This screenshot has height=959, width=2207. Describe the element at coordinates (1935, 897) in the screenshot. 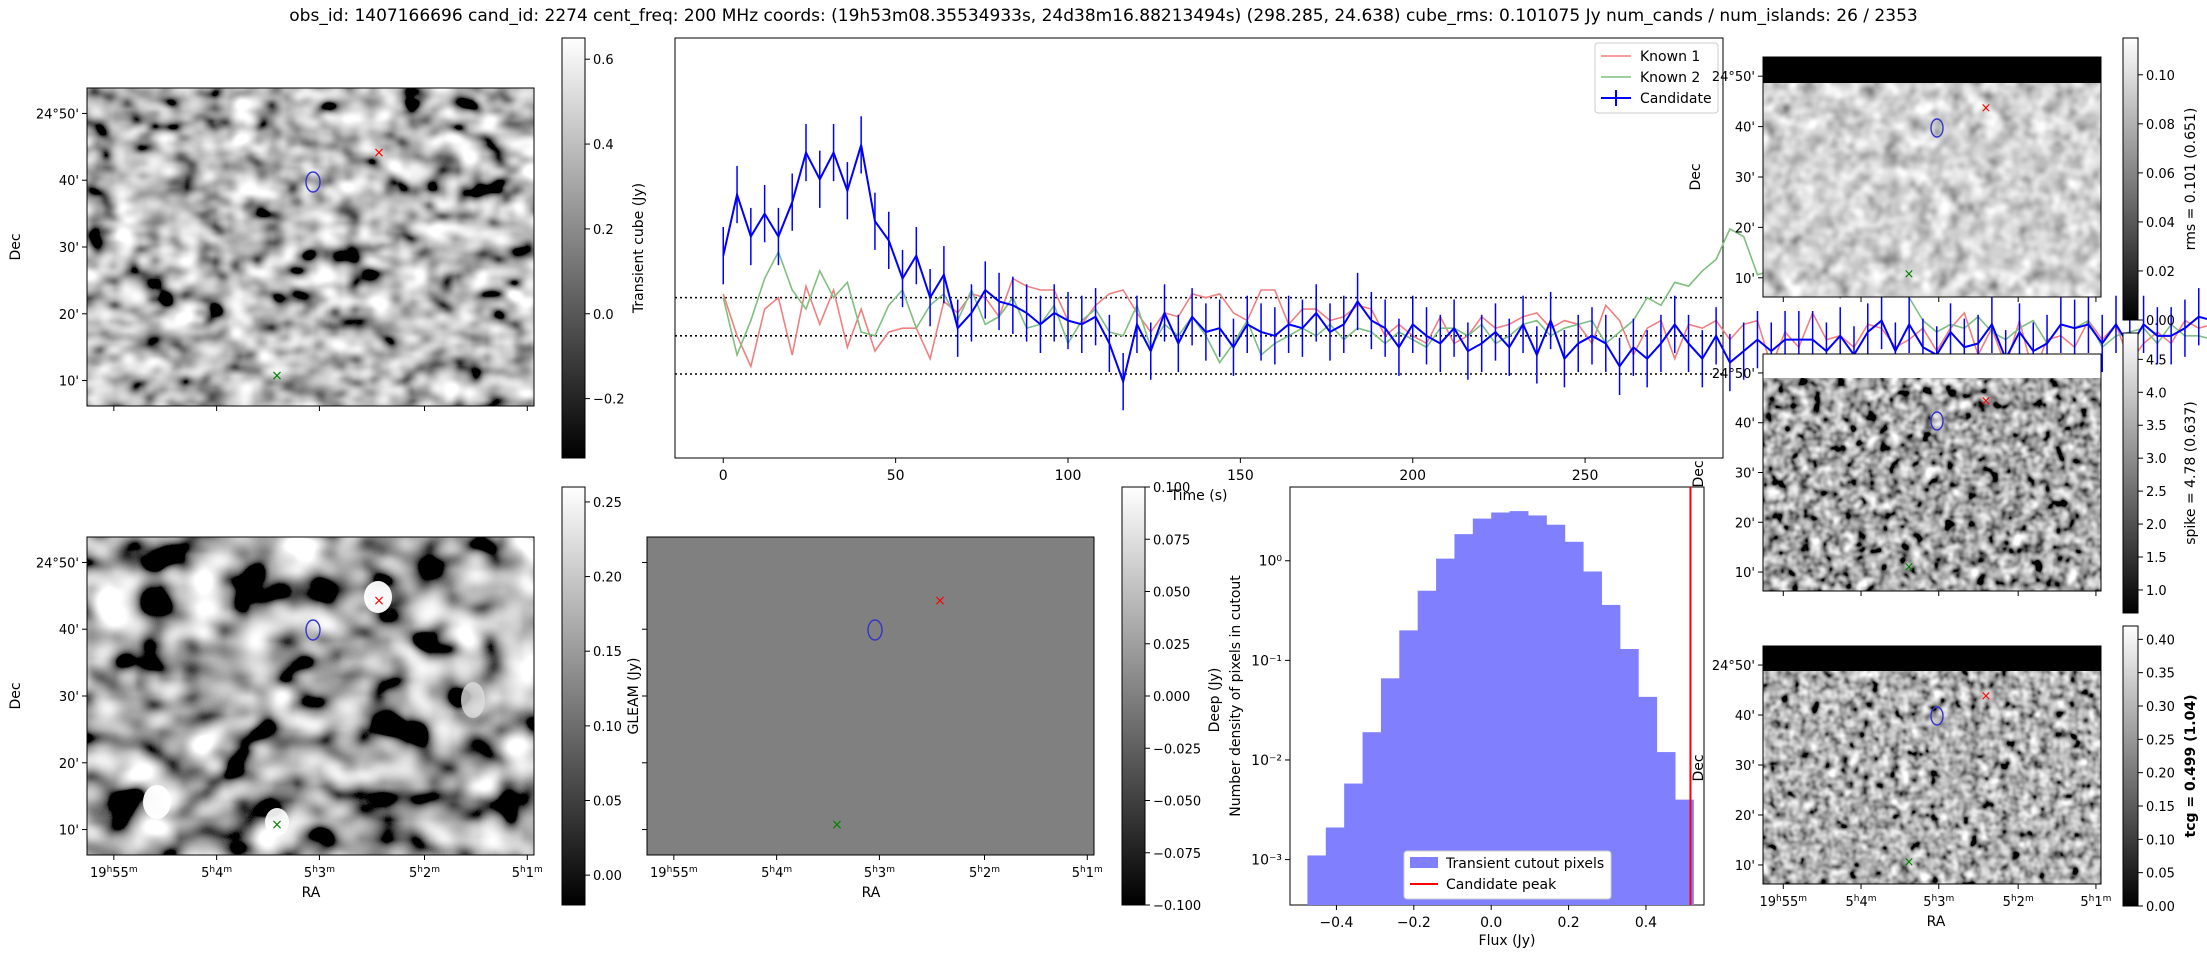

I see `tcg-ra-ticks: 19h55m 5h4m 5h3m 5h2m 5h1m` at that location.